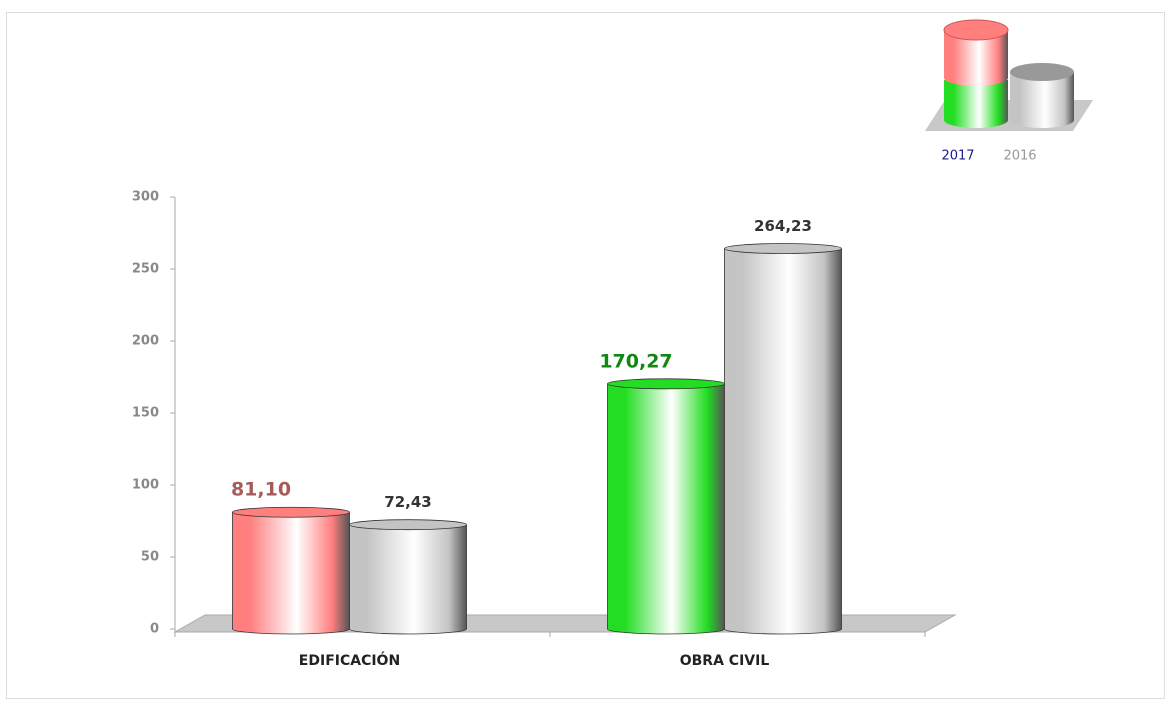 The image size is (1171, 704). I want to click on y-tick-label: 100, so click(145, 485).